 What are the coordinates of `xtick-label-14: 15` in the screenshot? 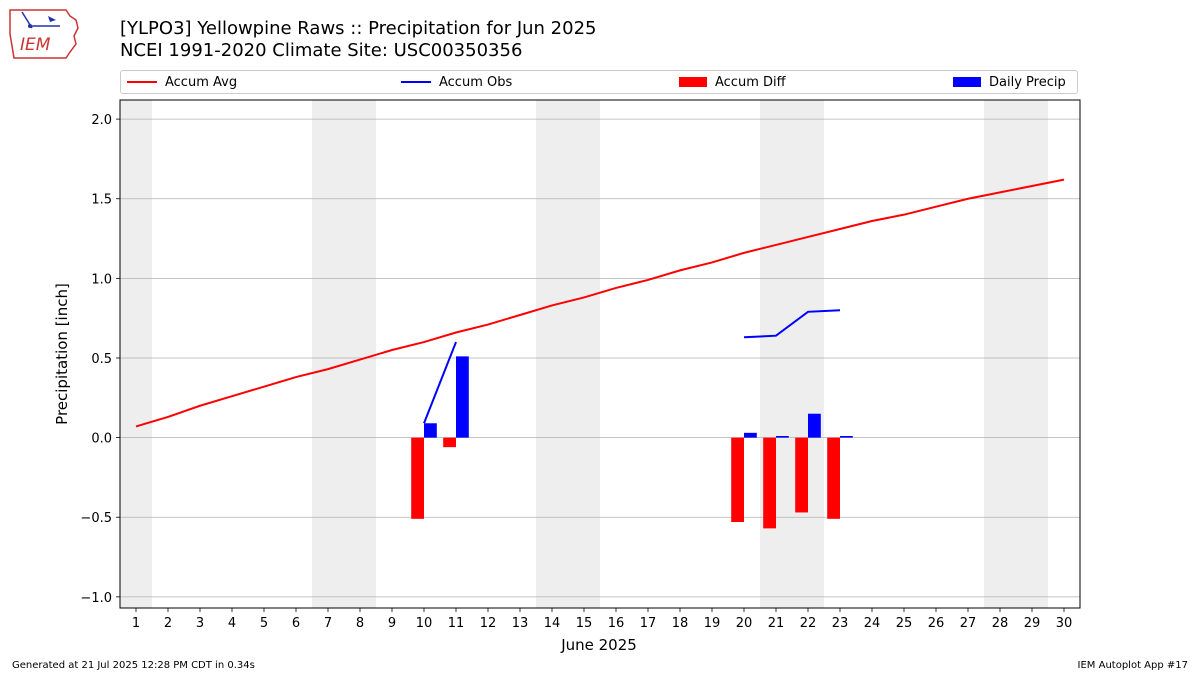 It's located at (584, 623).